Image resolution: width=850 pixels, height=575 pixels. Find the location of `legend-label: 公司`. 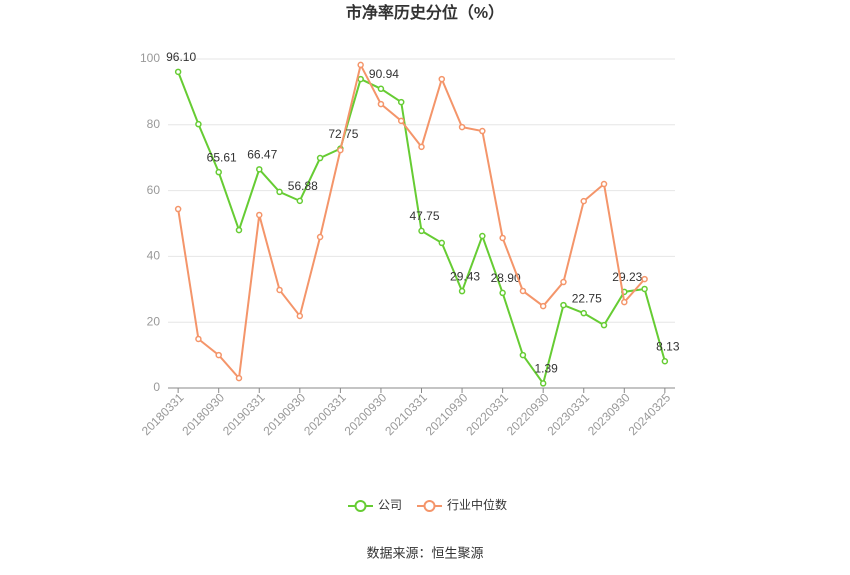

legend-label: 公司 is located at coordinates (390, 505).